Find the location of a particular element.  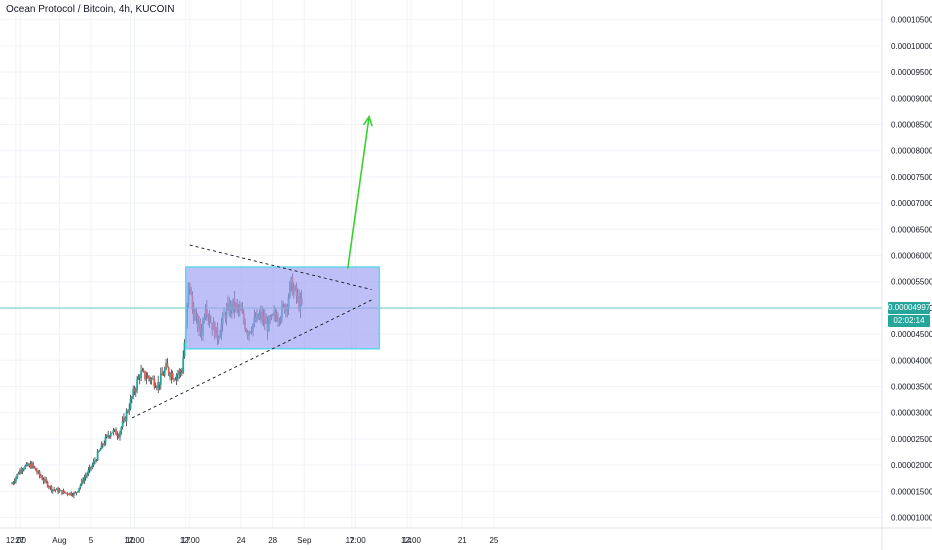

time-tick-label: Sep is located at coordinates (304, 540).